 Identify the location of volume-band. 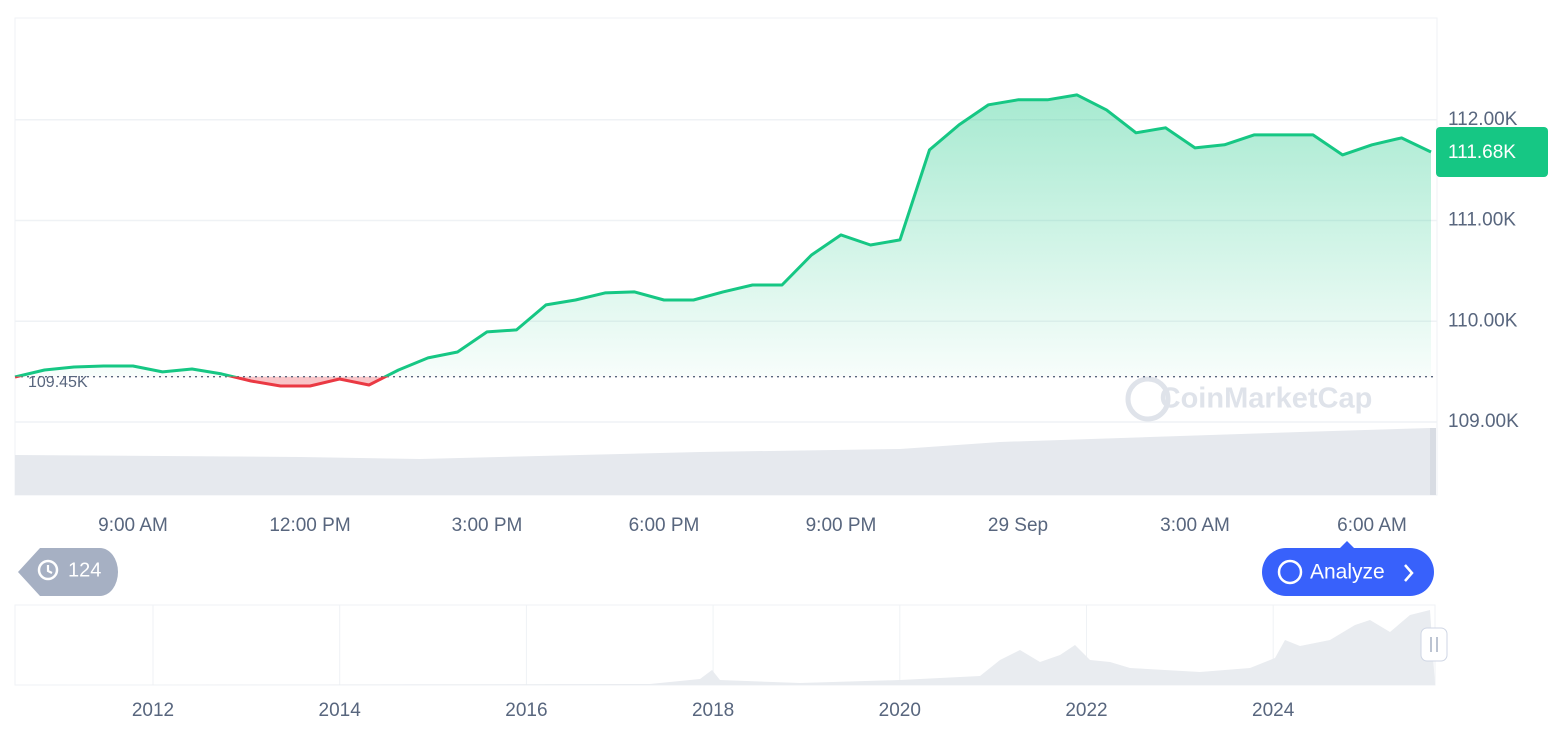
(722, 461).